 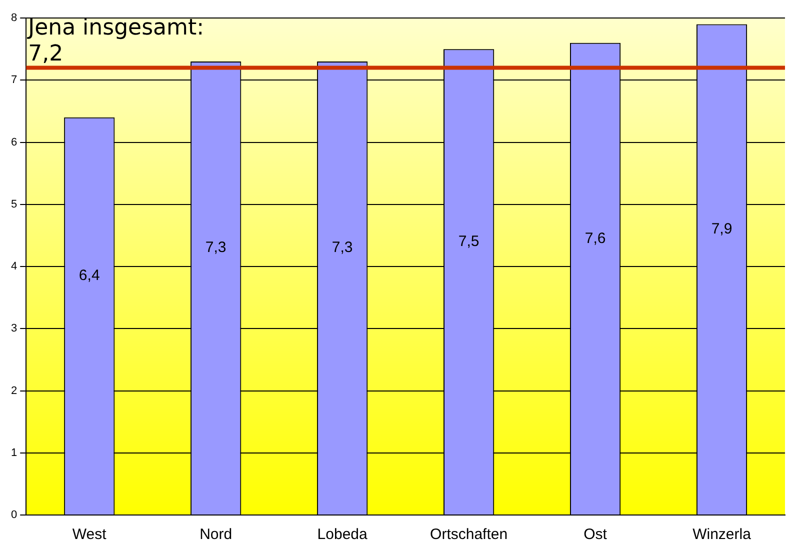 What do you see at coordinates (14, 390) in the screenshot?
I see `y-tick-label: 2` at bounding box center [14, 390].